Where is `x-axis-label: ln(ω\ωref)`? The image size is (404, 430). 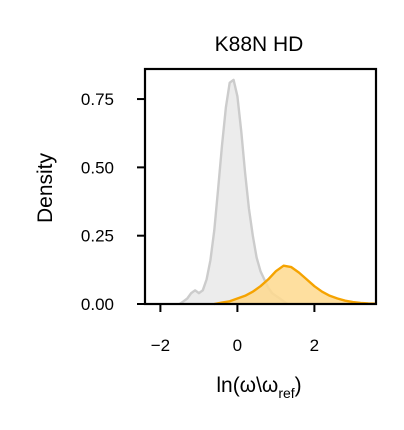
x-axis-label: ln(ω\ωref) is located at coordinates (258, 387).